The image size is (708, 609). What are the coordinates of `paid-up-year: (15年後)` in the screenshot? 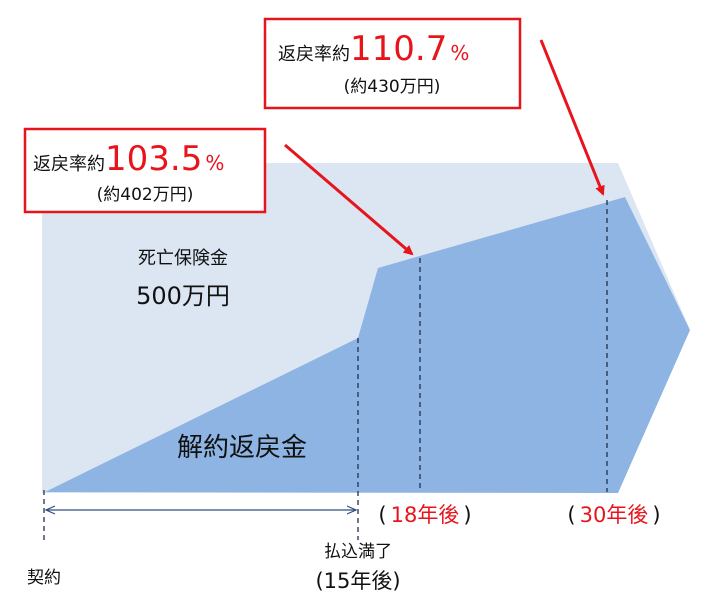 It's located at (357, 581).